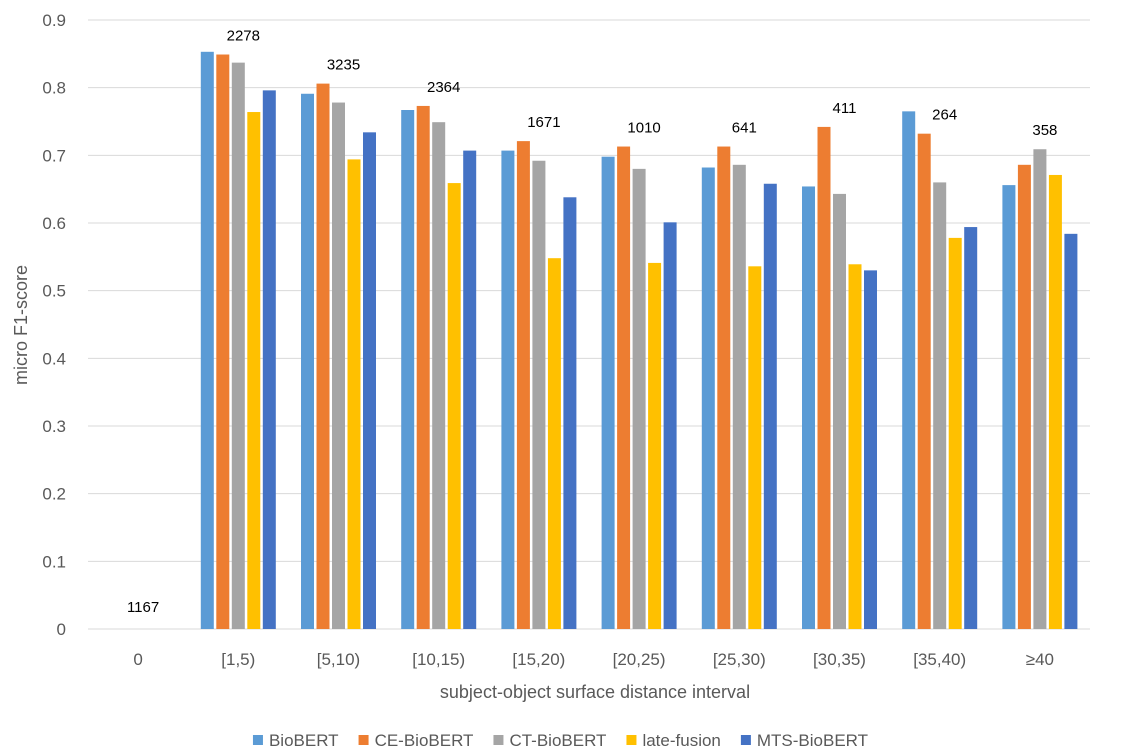  I want to click on legend-label: late-fusion, so click(681, 740).